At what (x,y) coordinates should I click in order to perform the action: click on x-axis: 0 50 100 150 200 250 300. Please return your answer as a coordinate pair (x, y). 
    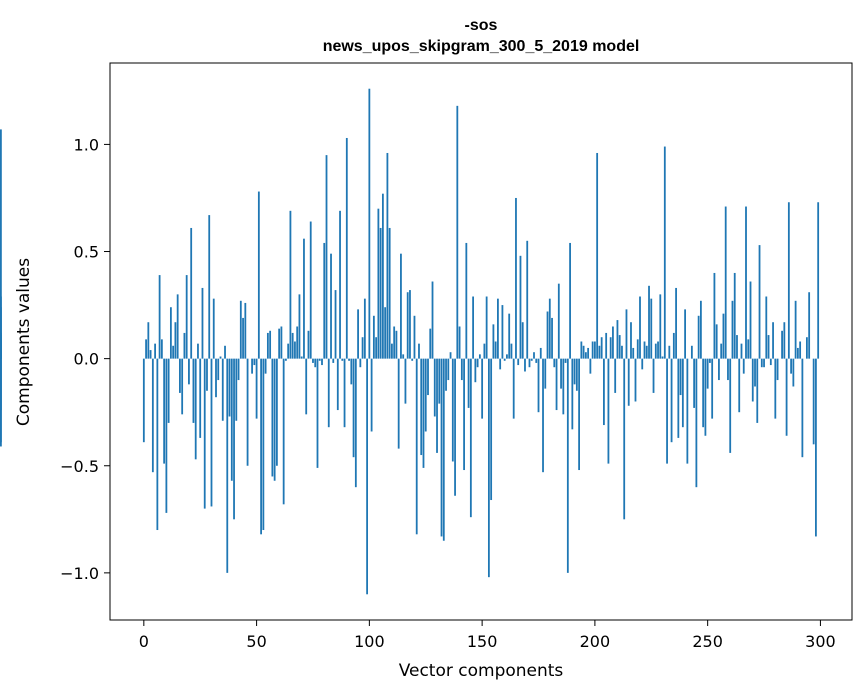
    Looking at the image, I should click on (487, 635).